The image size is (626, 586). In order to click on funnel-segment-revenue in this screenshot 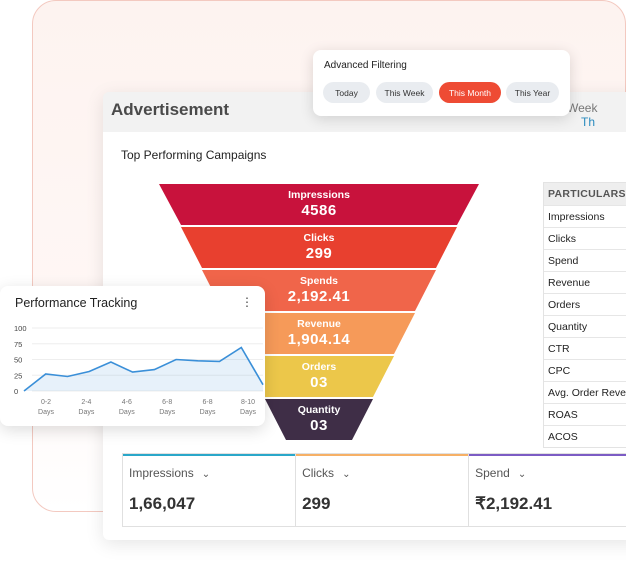, I will do `click(319, 333)`.